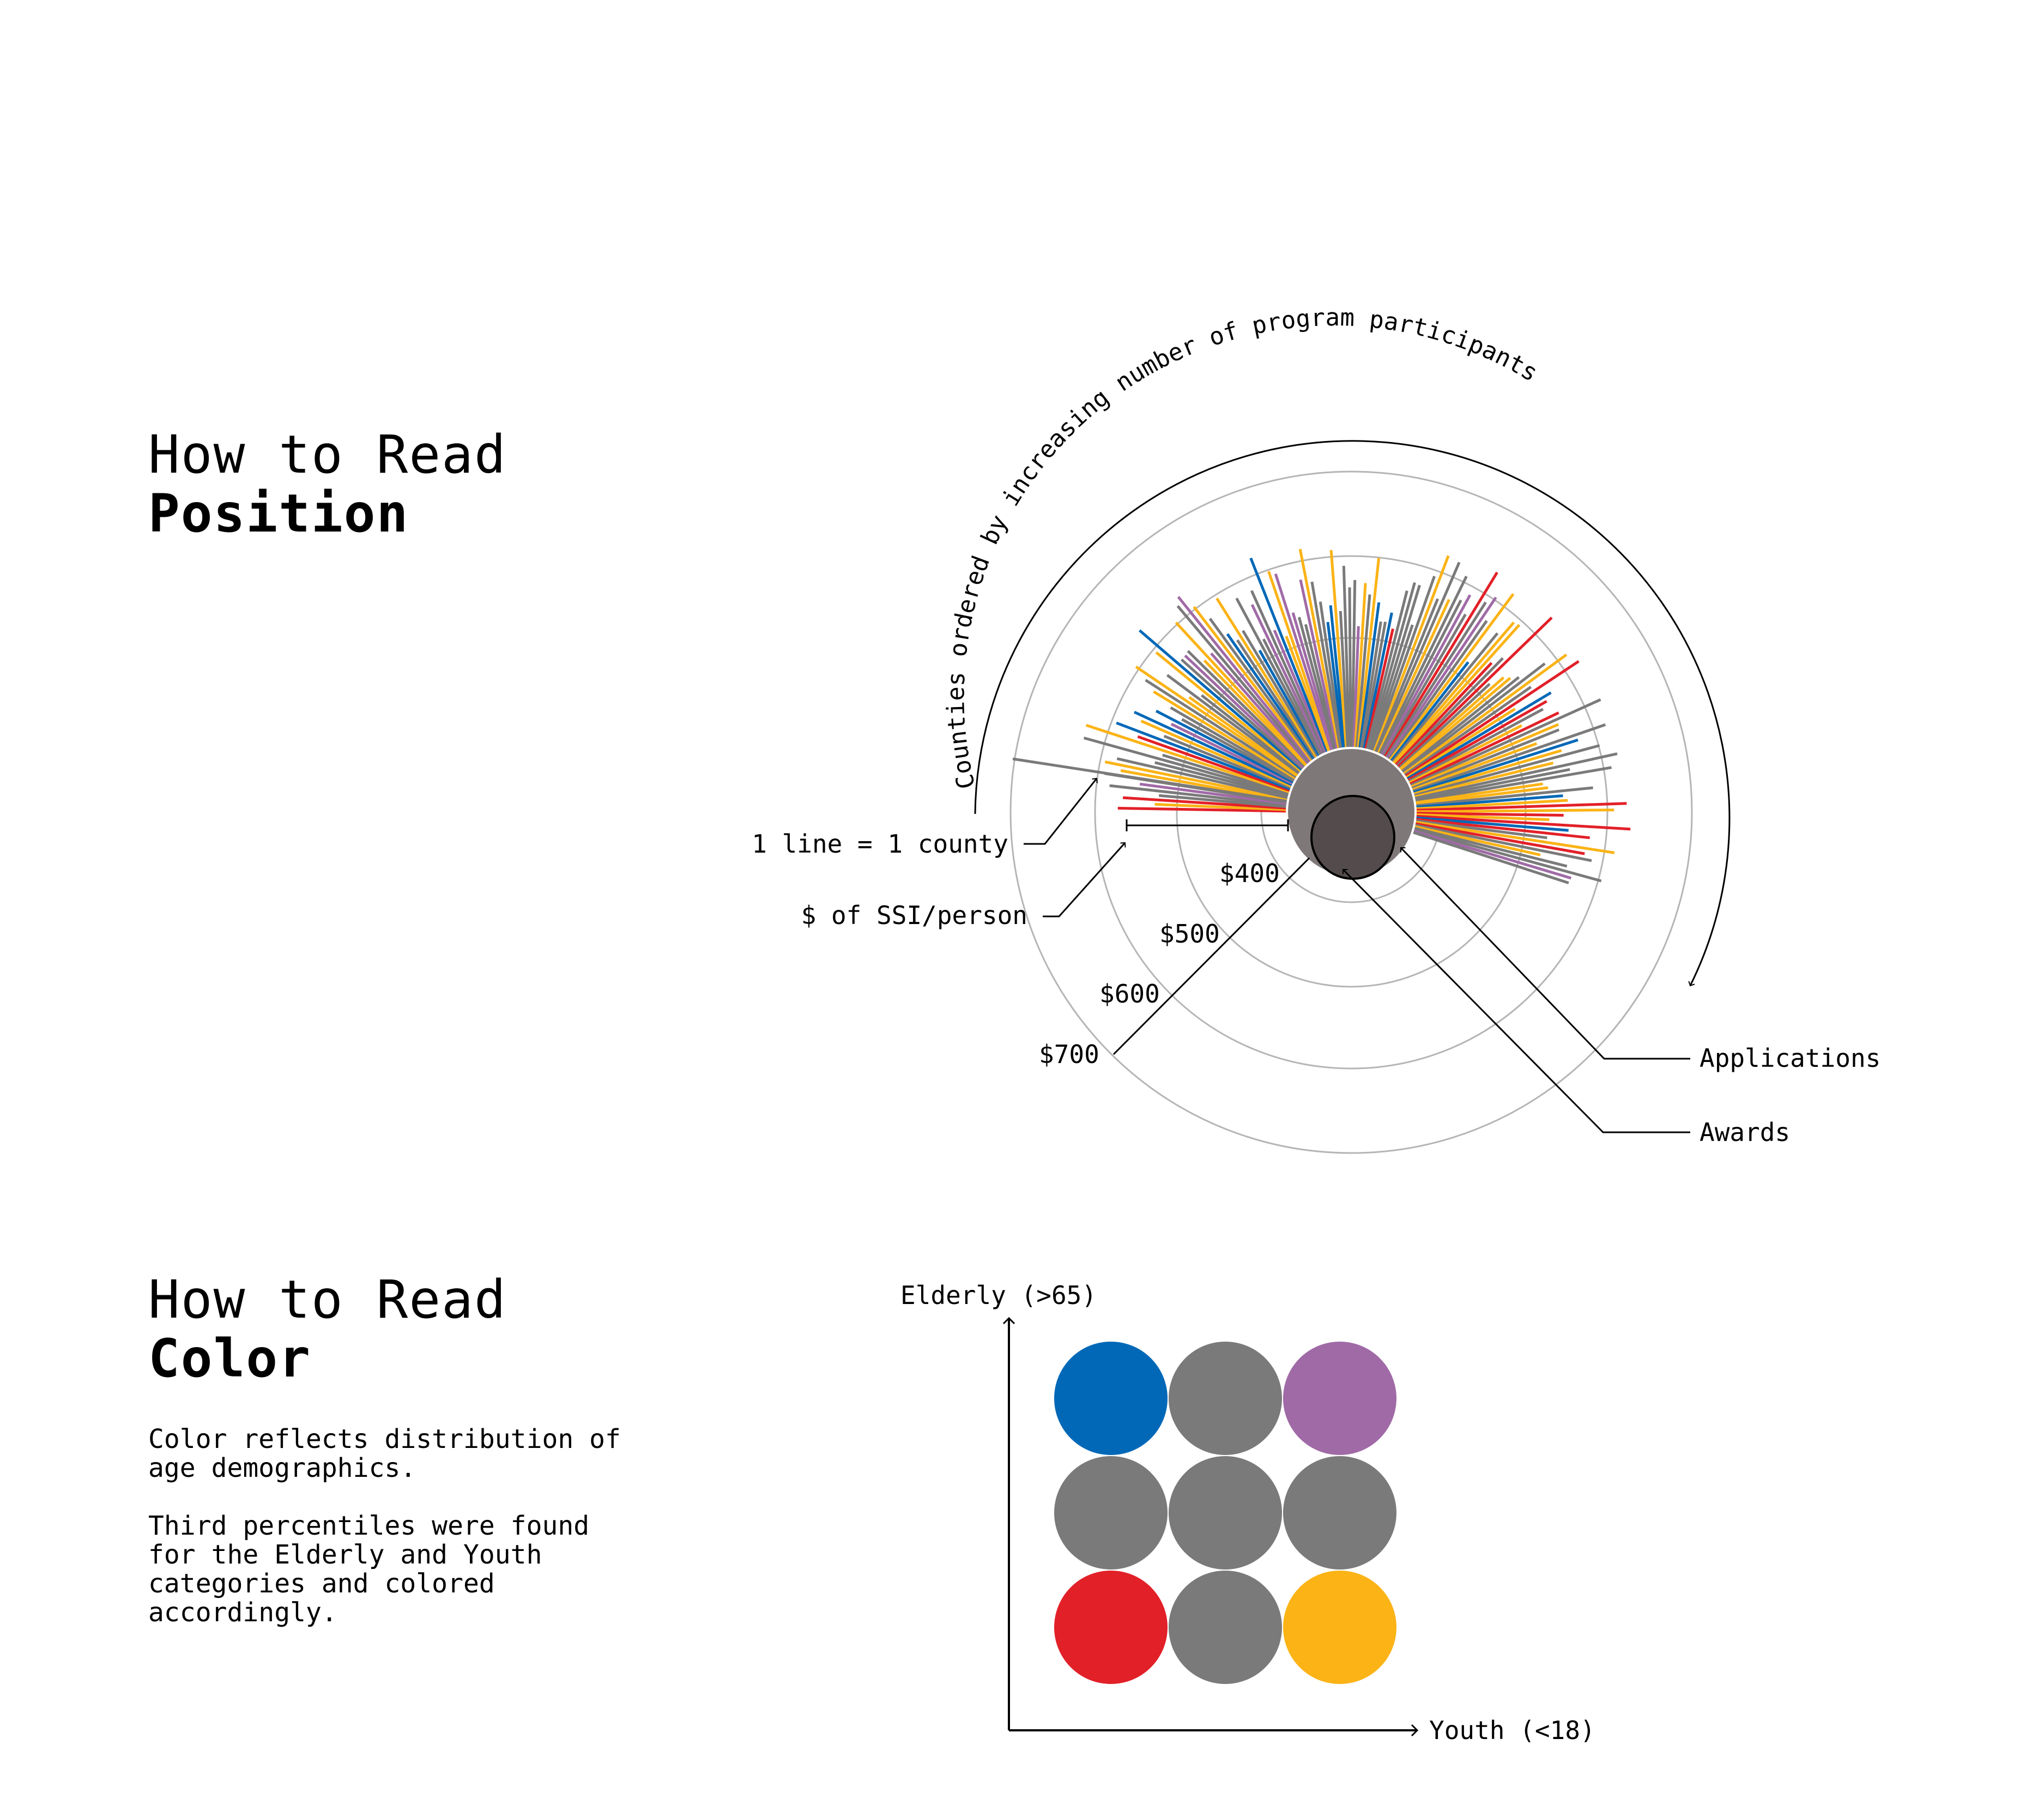 Image resolution: width=2044 pixels, height=1817 pixels. I want to click on legend-dot-r1-c3, so click(1339, 1398).